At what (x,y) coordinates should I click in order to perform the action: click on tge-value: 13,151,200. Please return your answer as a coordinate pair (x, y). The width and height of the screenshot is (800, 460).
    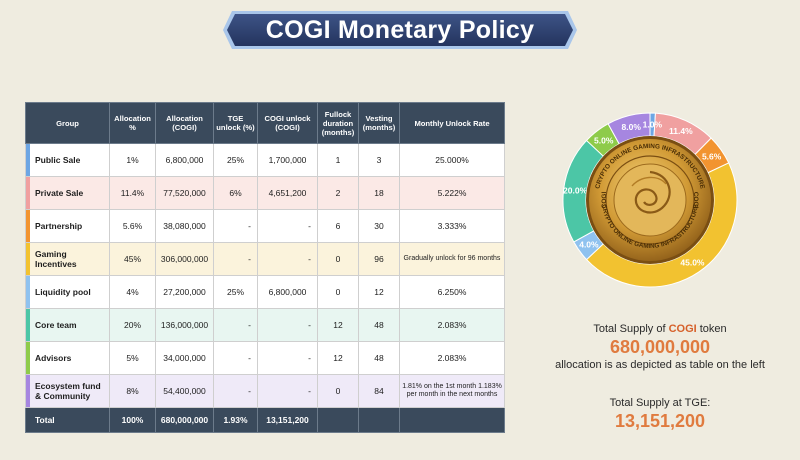
    Looking at the image, I should click on (660, 421).